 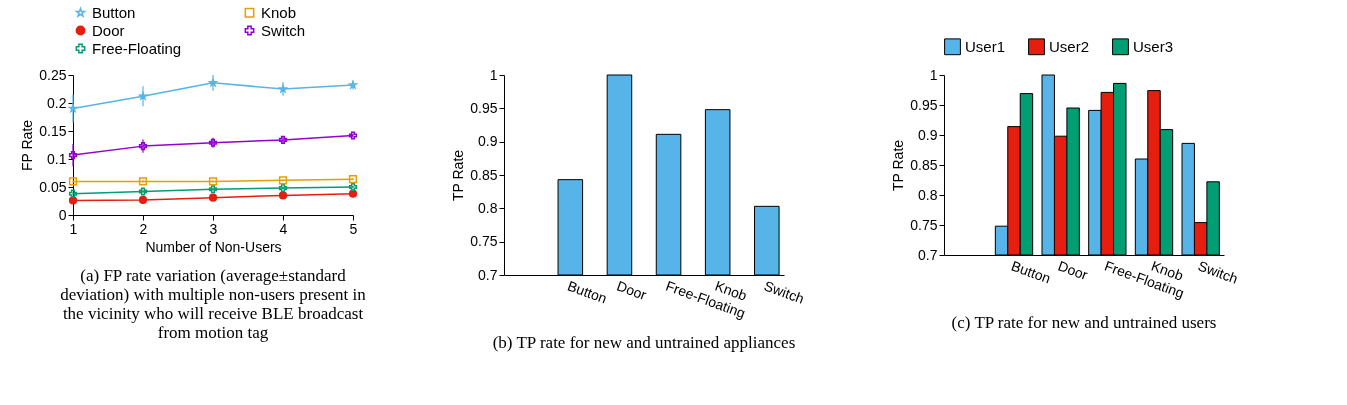 What do you see at coordinates (53, 74) in the screenshot?
I see `y-tick-label: 0.25` at bounding box center [53, 74].